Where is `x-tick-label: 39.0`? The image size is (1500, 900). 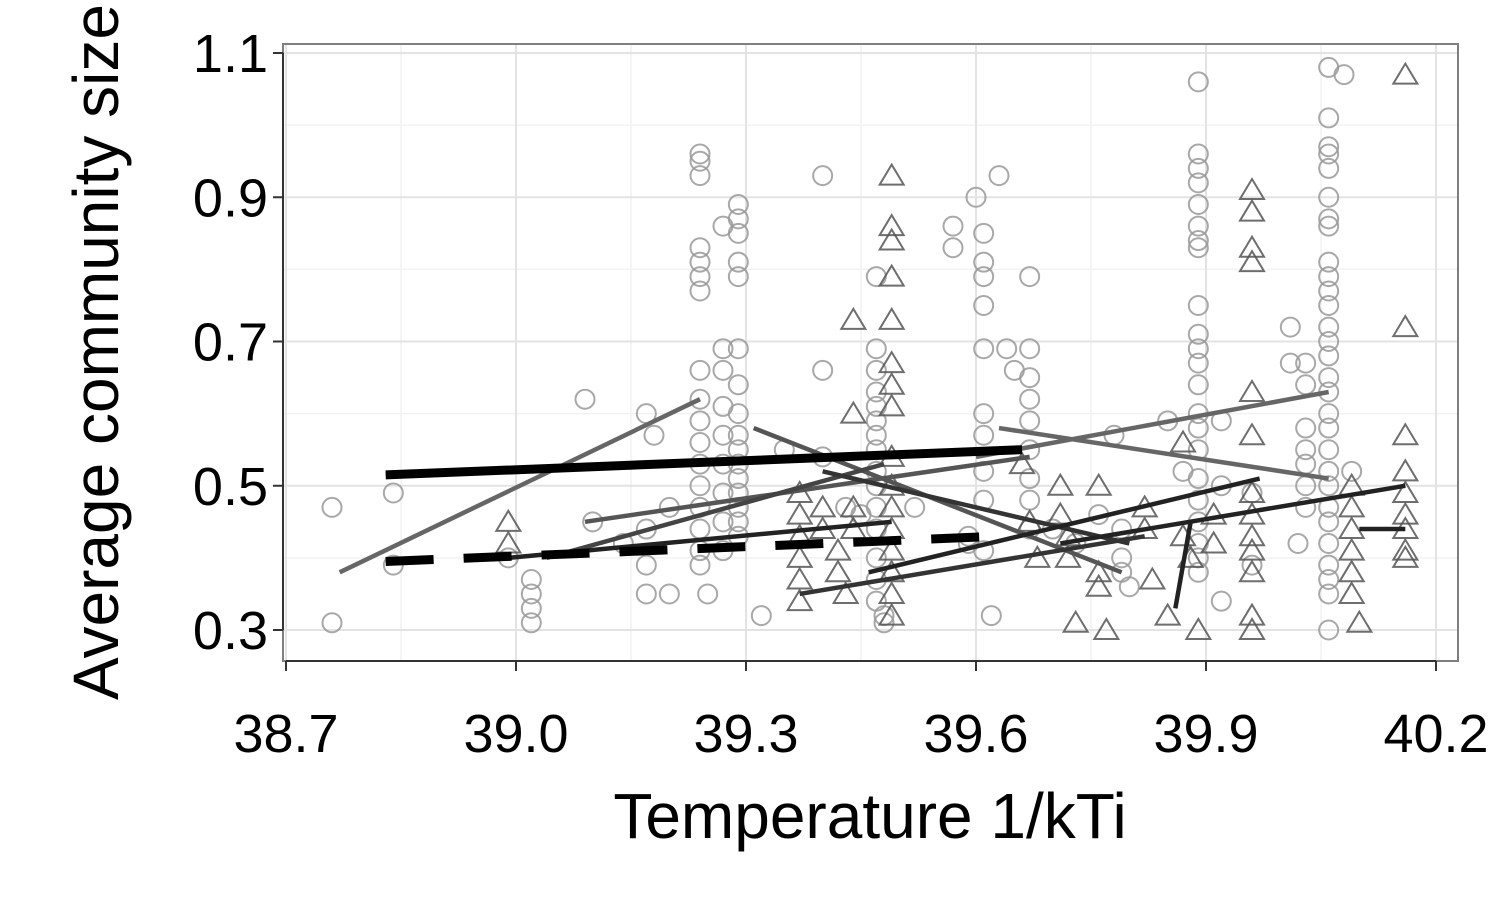
x-tick-label: 39.0 is located at coordinates (515, 734).